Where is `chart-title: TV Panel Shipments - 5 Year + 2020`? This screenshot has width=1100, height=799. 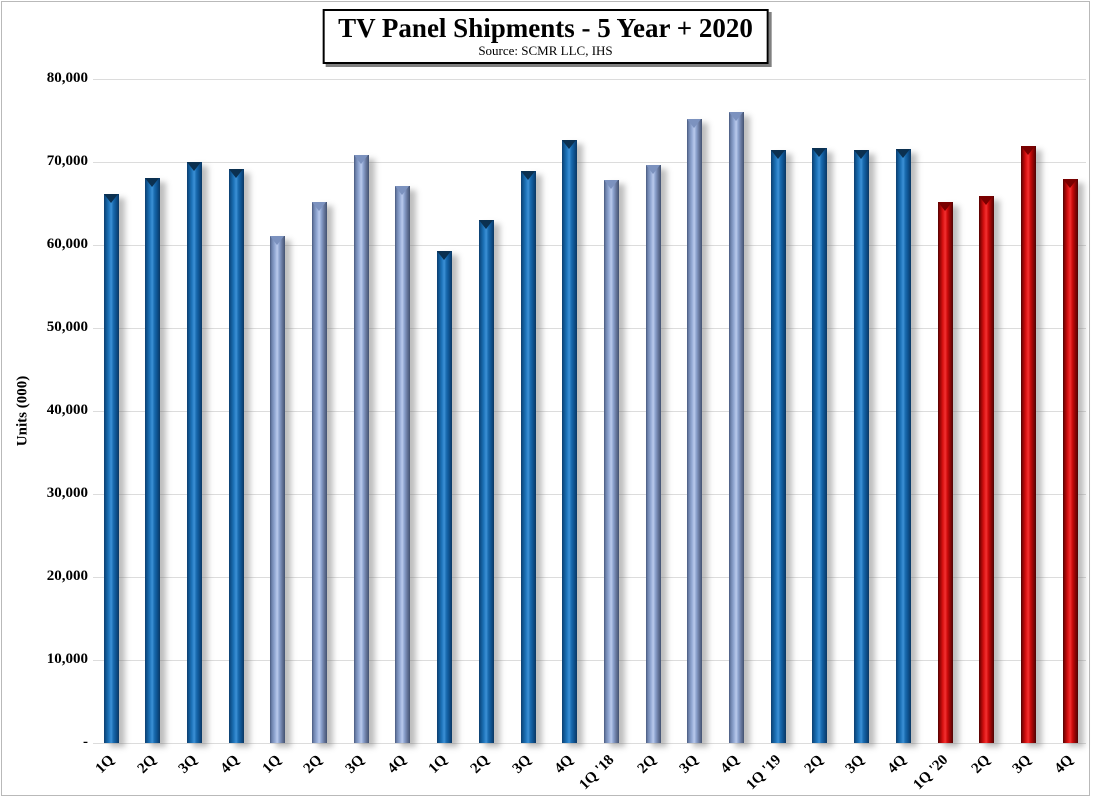
chart-title: TV Panel Shipments - 5 Year + 2020 is located at coordinates (545, 28).